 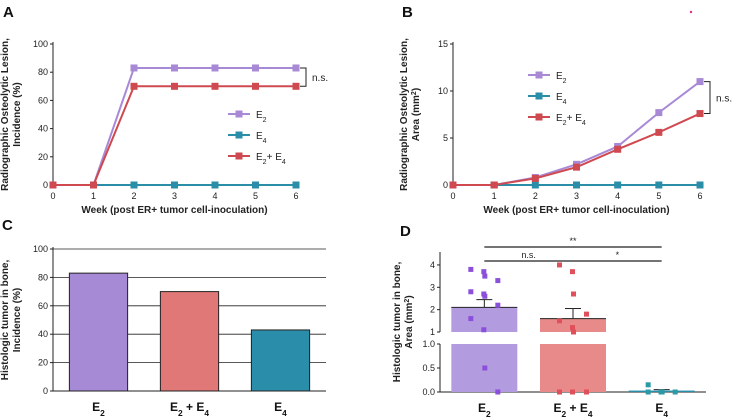 I want to click on decorative-dot, so click(x=691, y=12).